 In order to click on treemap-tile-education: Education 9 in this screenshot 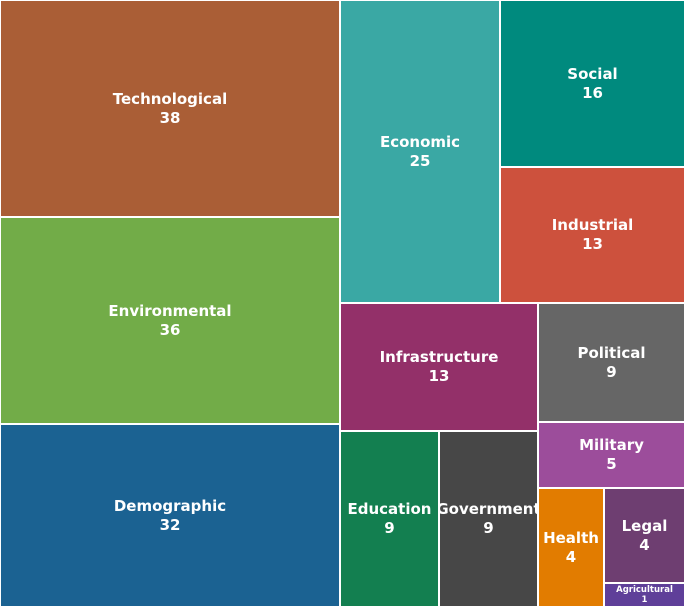, I will do `click(389, 519)`.